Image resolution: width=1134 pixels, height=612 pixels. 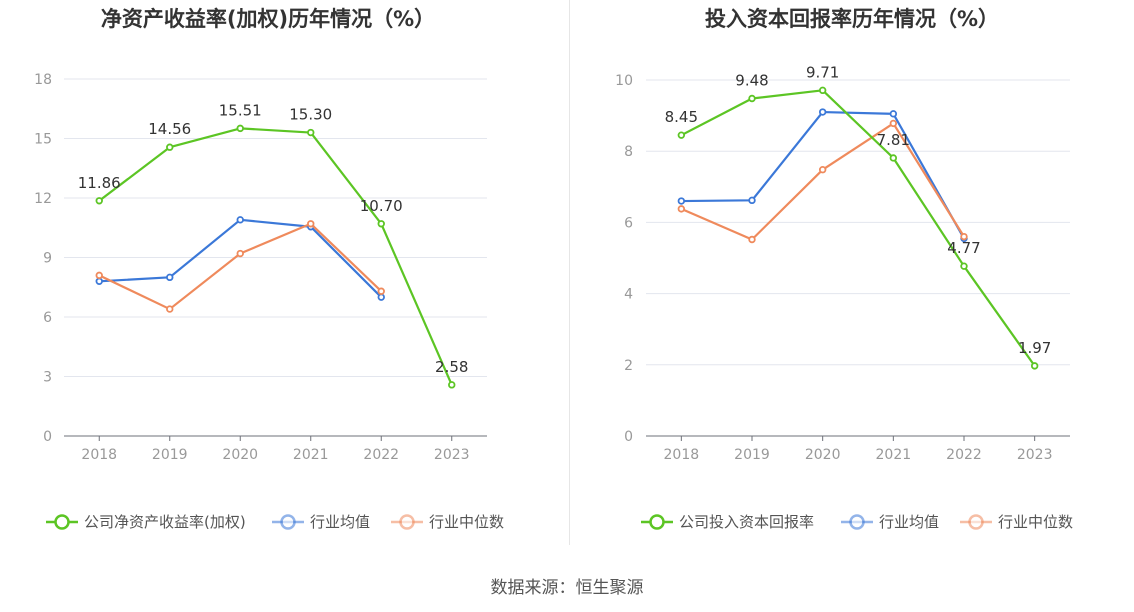 What do you see at coordinates (628, 295) in the screenshot?
I see `y-tick-label: 4` at bounding box center [628, 295].